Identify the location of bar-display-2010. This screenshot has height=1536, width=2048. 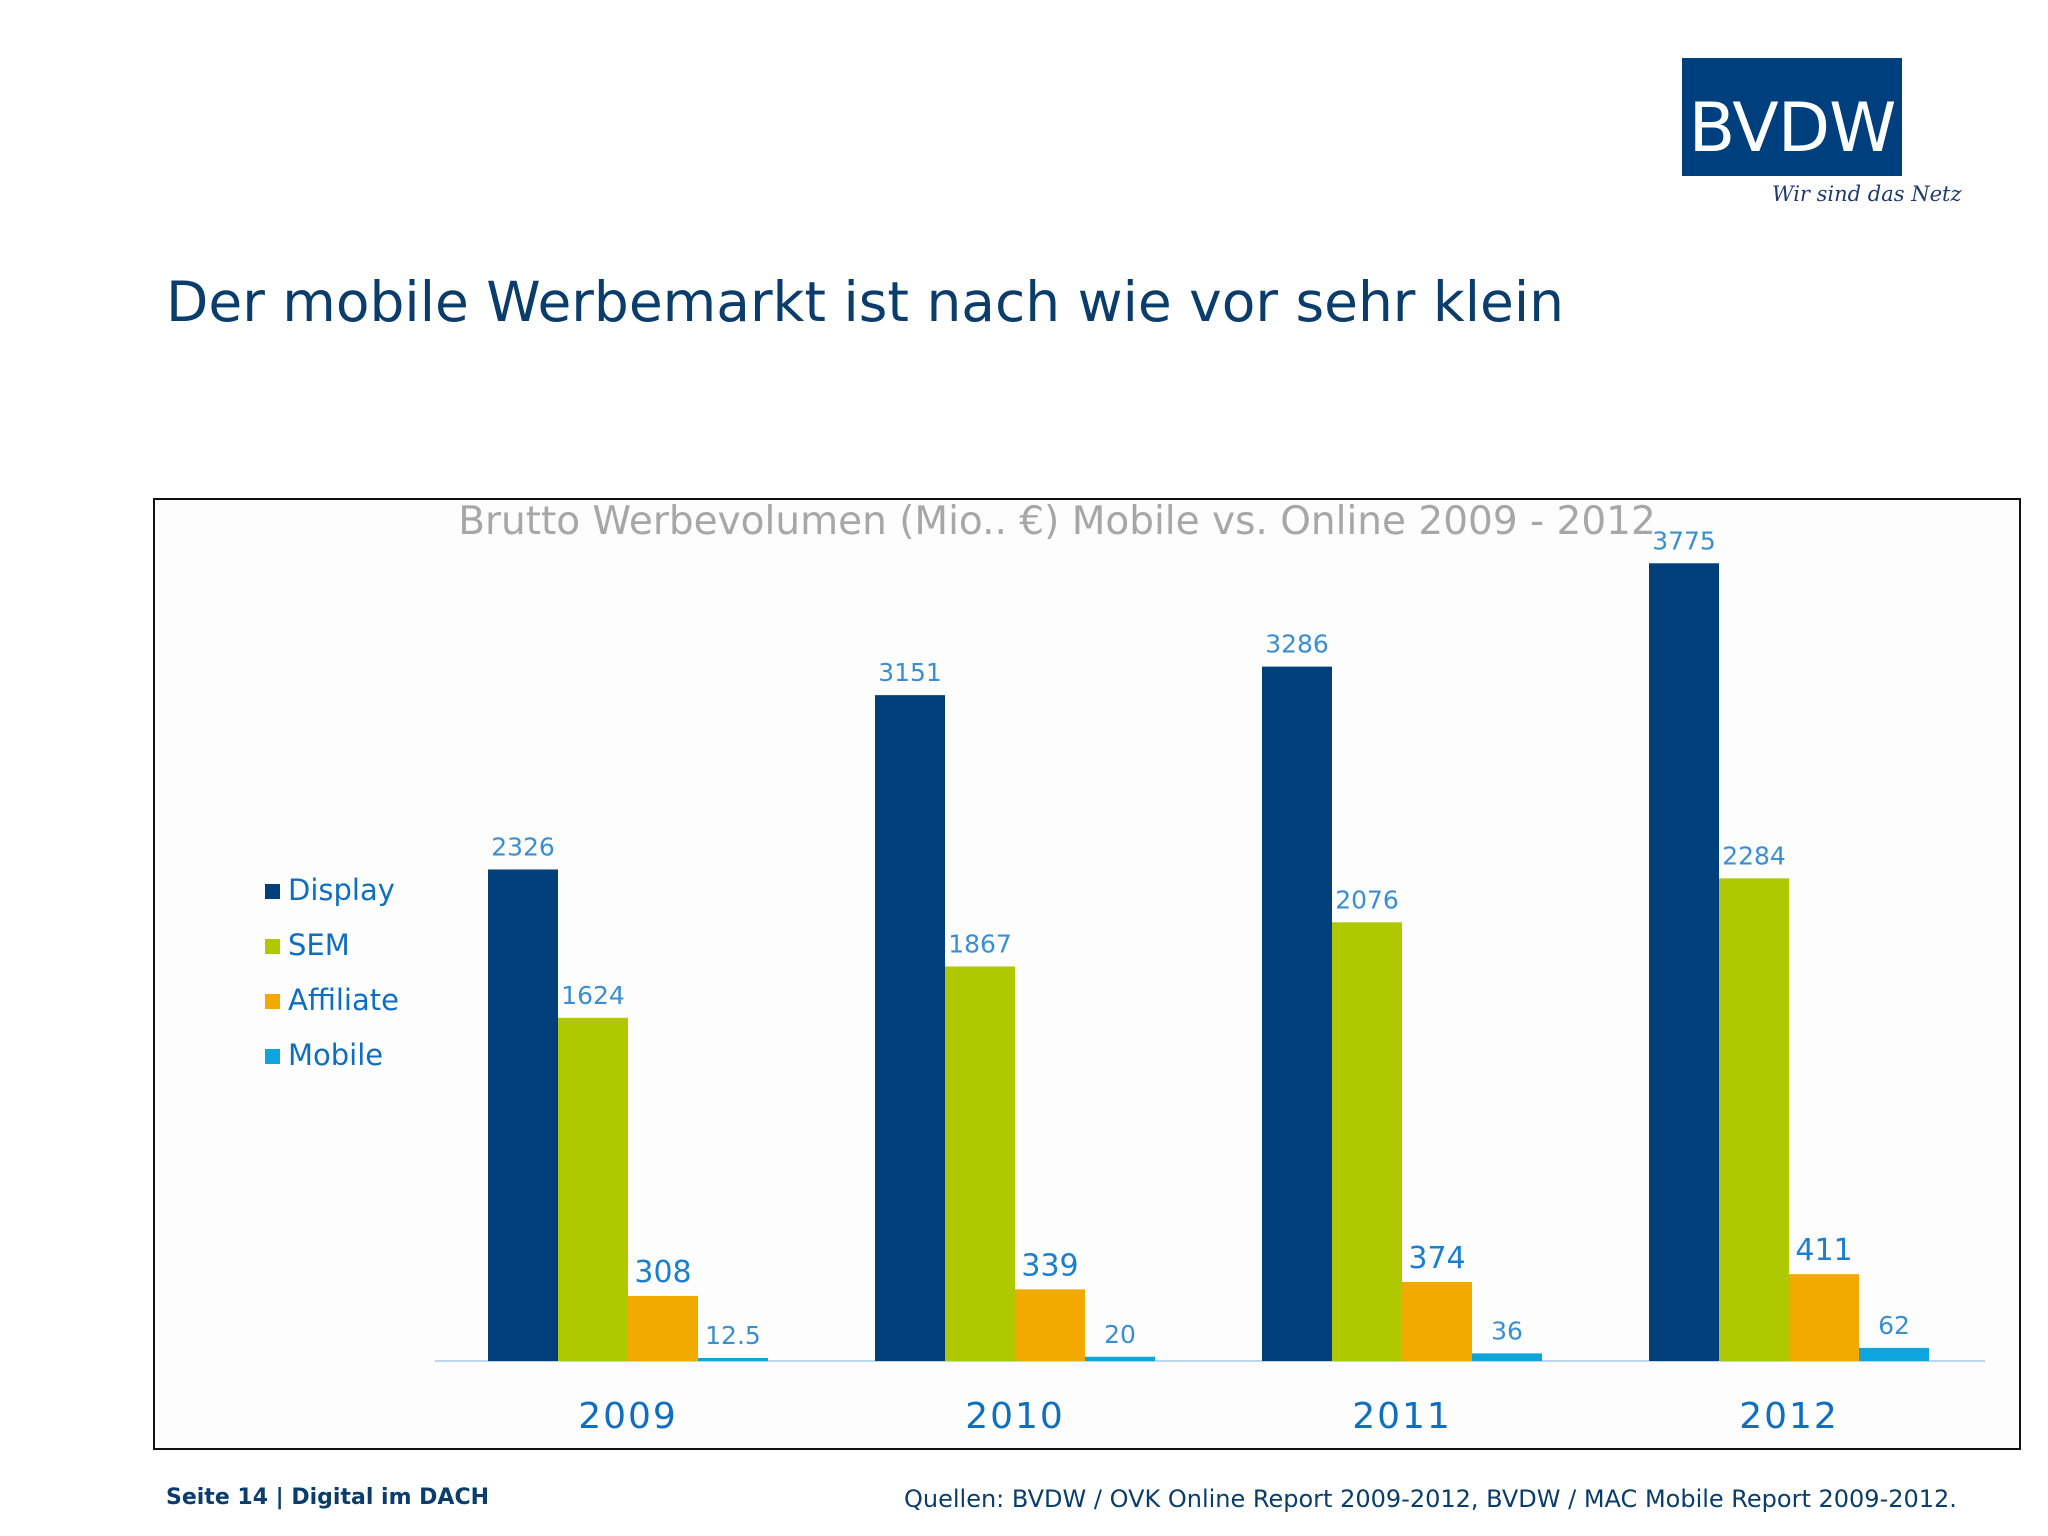
(910, 1028).